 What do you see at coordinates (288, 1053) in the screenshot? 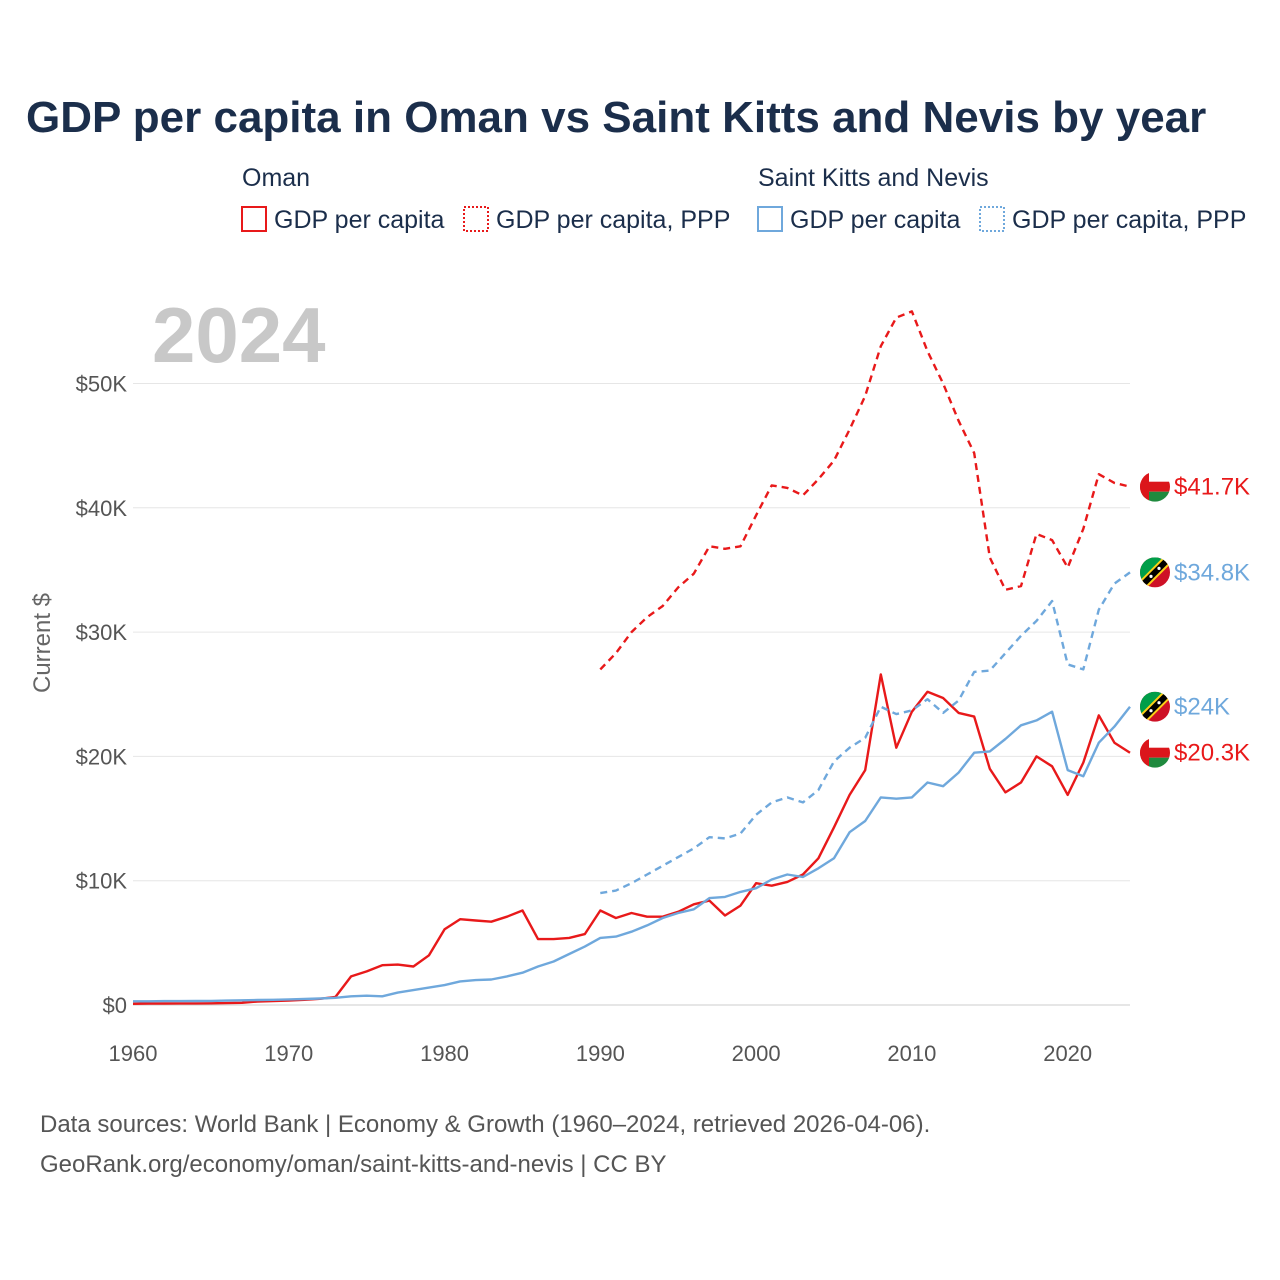
I see `x-tick-label: 1970` at bounding box center [288, 1053].